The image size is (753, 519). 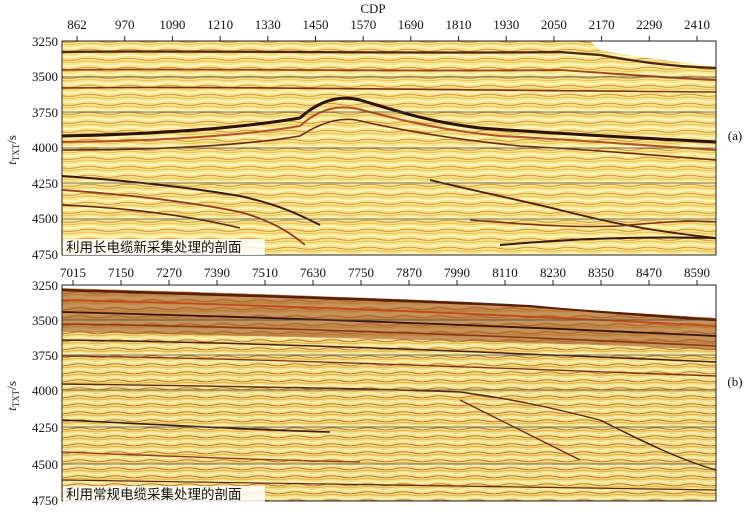 What do you see at coordinates (316, 24) in the screenshot?
I see `x-tick-label: 1450` at bounding box center [316, 24].